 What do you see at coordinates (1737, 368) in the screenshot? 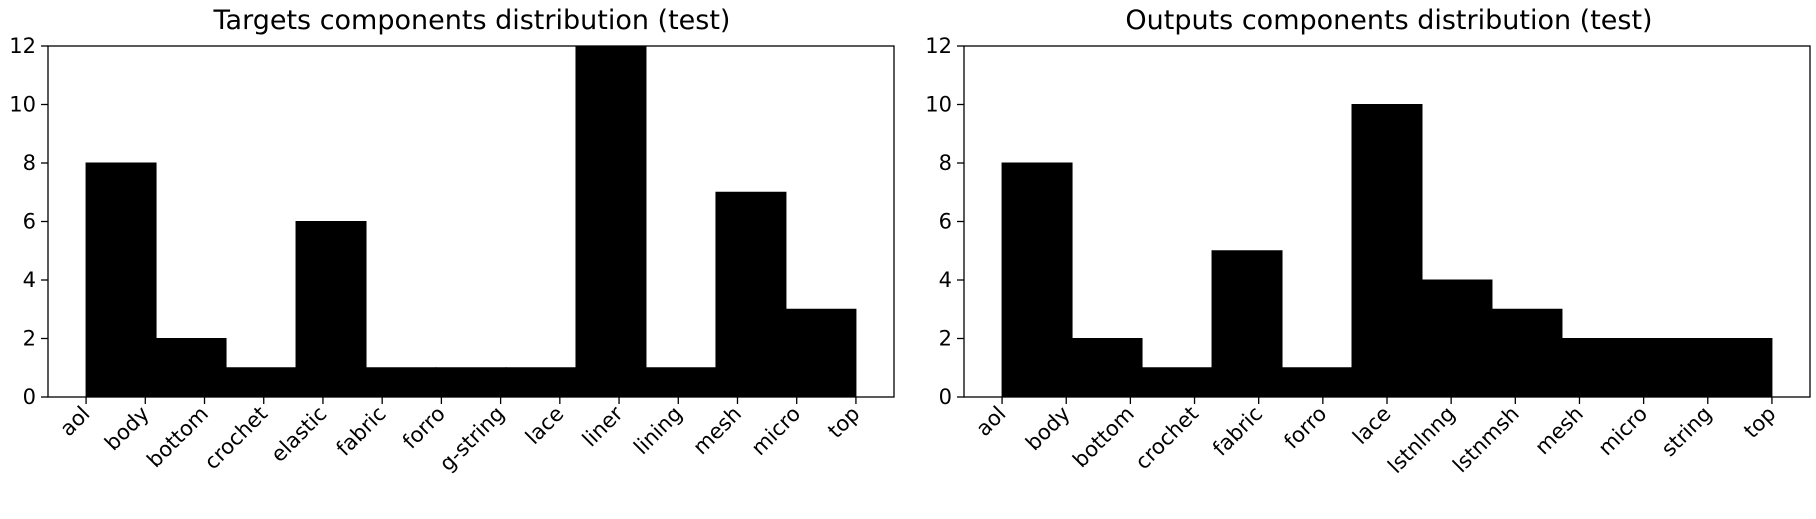
I see `outputs-bar-string` at bounding box center [1737, 368].